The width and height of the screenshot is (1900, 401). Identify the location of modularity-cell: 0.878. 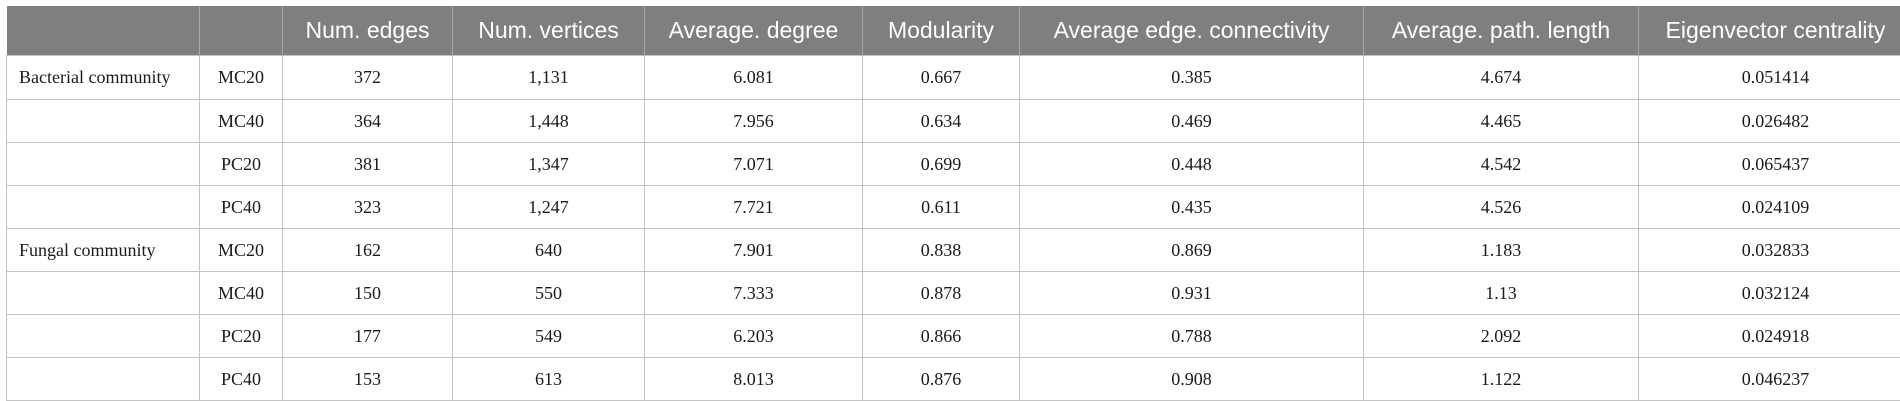
(941, 293).